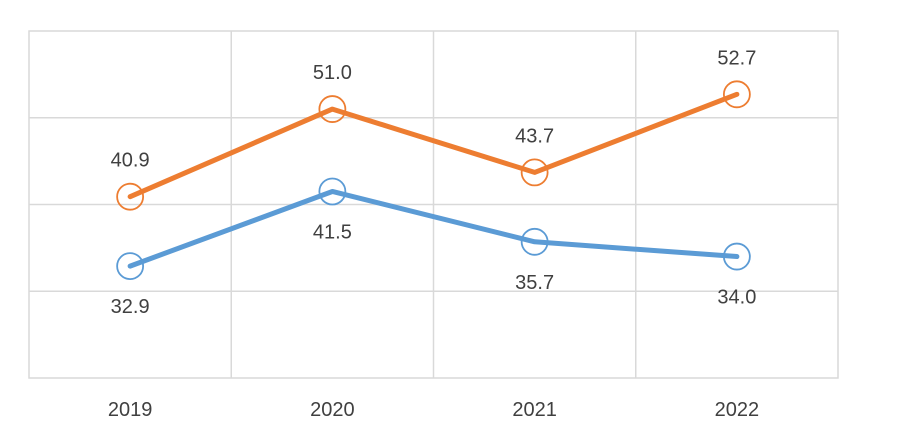  Describe the element at coordinates (736, 58) in the screenshot. I see `series-1-data-label: 52.7` at that location.